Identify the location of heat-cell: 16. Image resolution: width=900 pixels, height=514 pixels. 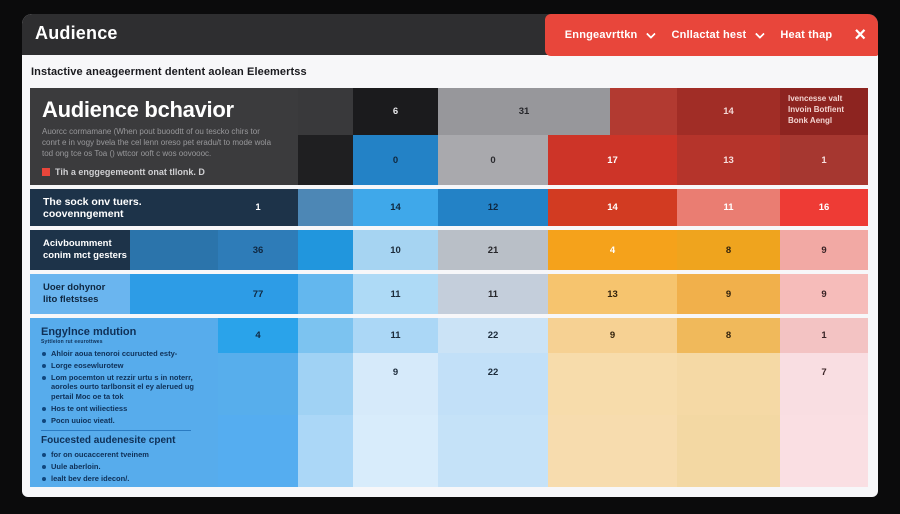
(824, 207).